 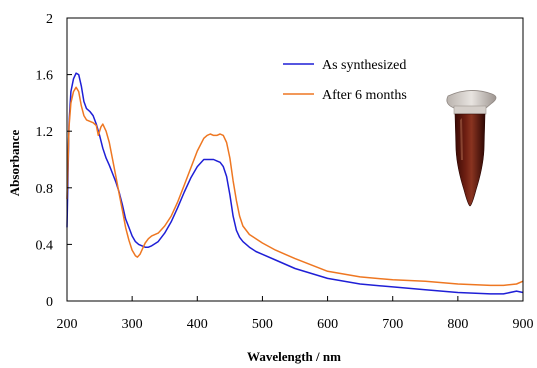 I want to click on y-tick-label: 1.6, so click(x=45, y=76).